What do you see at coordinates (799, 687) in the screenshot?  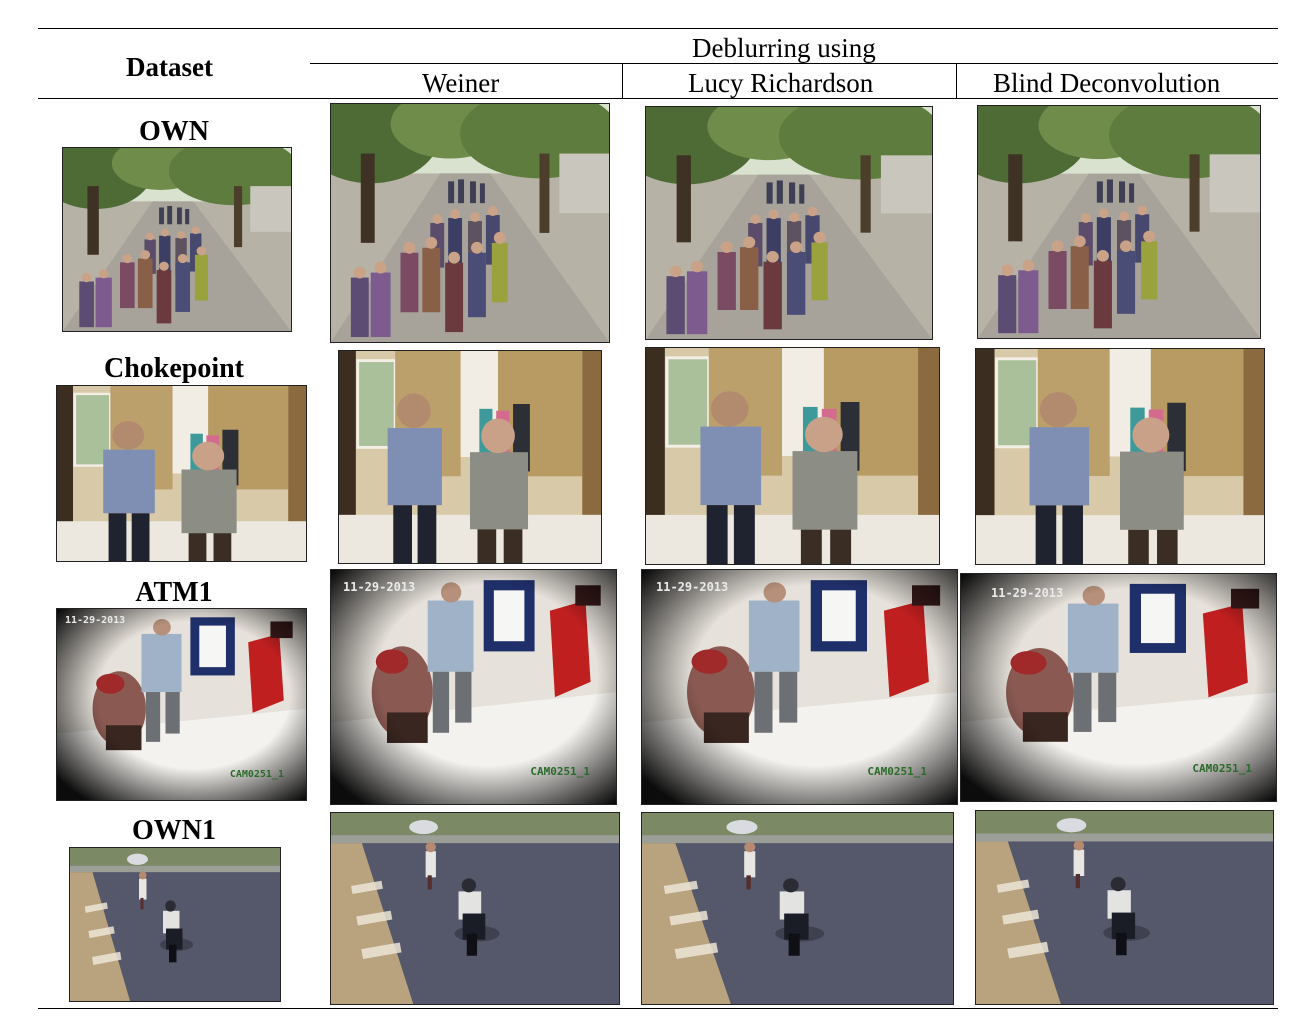 I see `image-atm1-lucy-richardson: 11-29-2013 CAM0251_1` at bounding box center [799, 687].